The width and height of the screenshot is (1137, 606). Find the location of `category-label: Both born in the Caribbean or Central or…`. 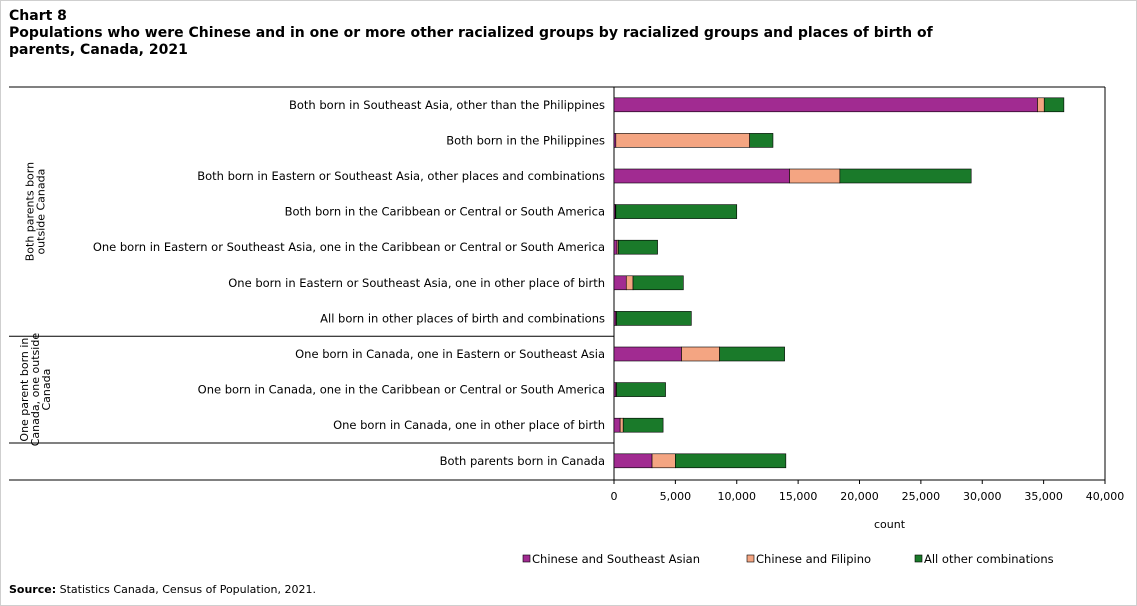

category-label: Both born in the Caribbean or Central or… is located at coordinates (445, 212).